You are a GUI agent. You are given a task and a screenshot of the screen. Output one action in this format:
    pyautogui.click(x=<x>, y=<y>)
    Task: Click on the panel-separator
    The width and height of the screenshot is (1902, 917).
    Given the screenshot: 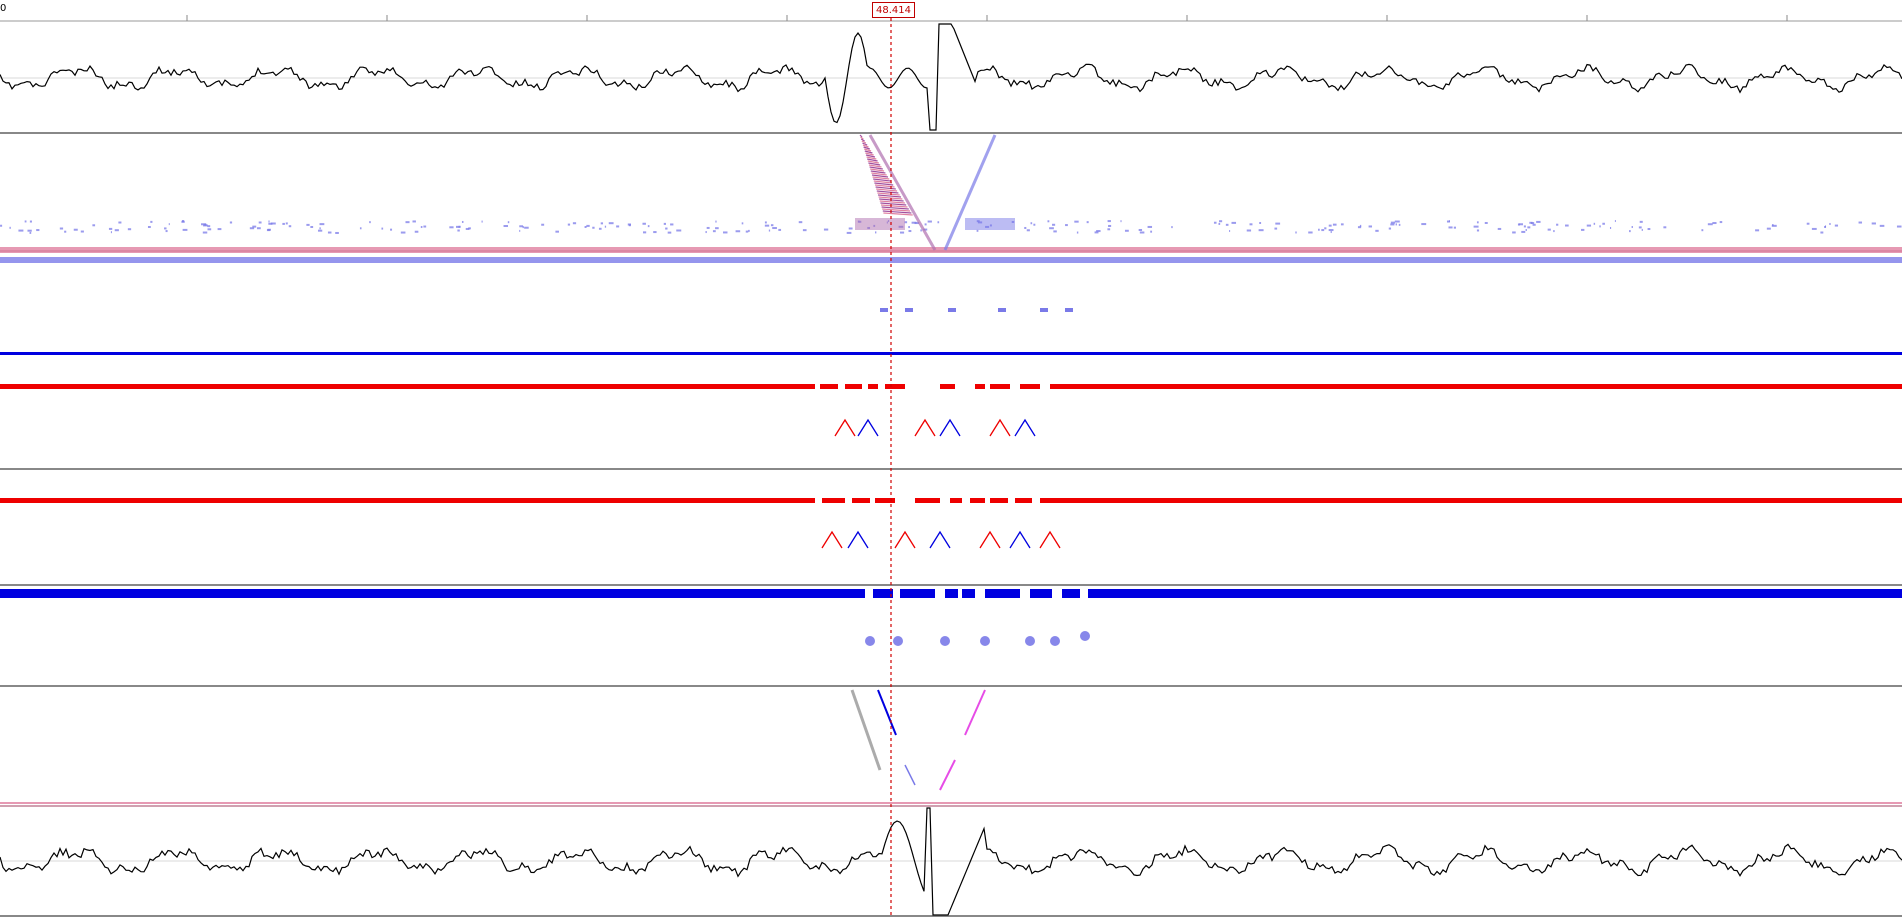 What is the action you would take?
    pyautogui.click(x=951, y=686)
    